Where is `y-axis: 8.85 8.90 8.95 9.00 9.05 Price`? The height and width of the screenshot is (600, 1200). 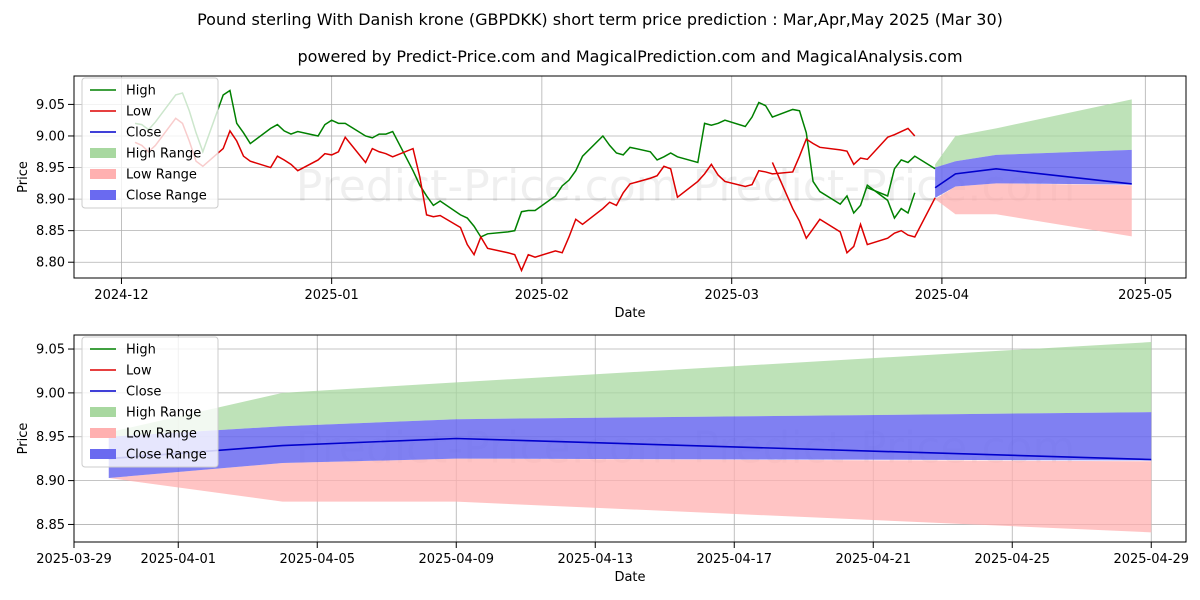
y-axis: 8.85 8.90 8.95 9.00 9.05 Price is located at coordinates (45, 438).